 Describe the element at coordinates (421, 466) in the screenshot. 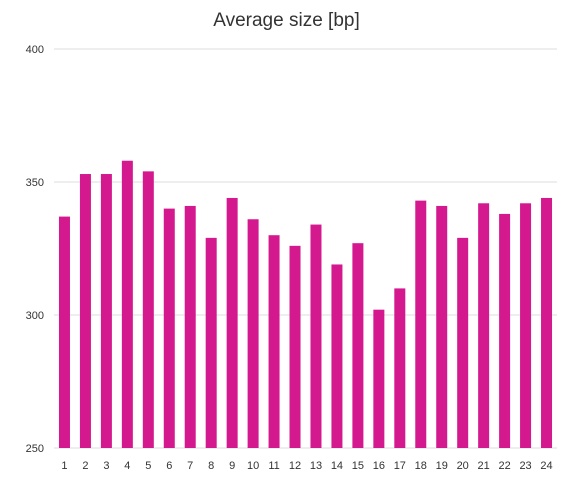

I see `x-tick-label: 18` at that location.